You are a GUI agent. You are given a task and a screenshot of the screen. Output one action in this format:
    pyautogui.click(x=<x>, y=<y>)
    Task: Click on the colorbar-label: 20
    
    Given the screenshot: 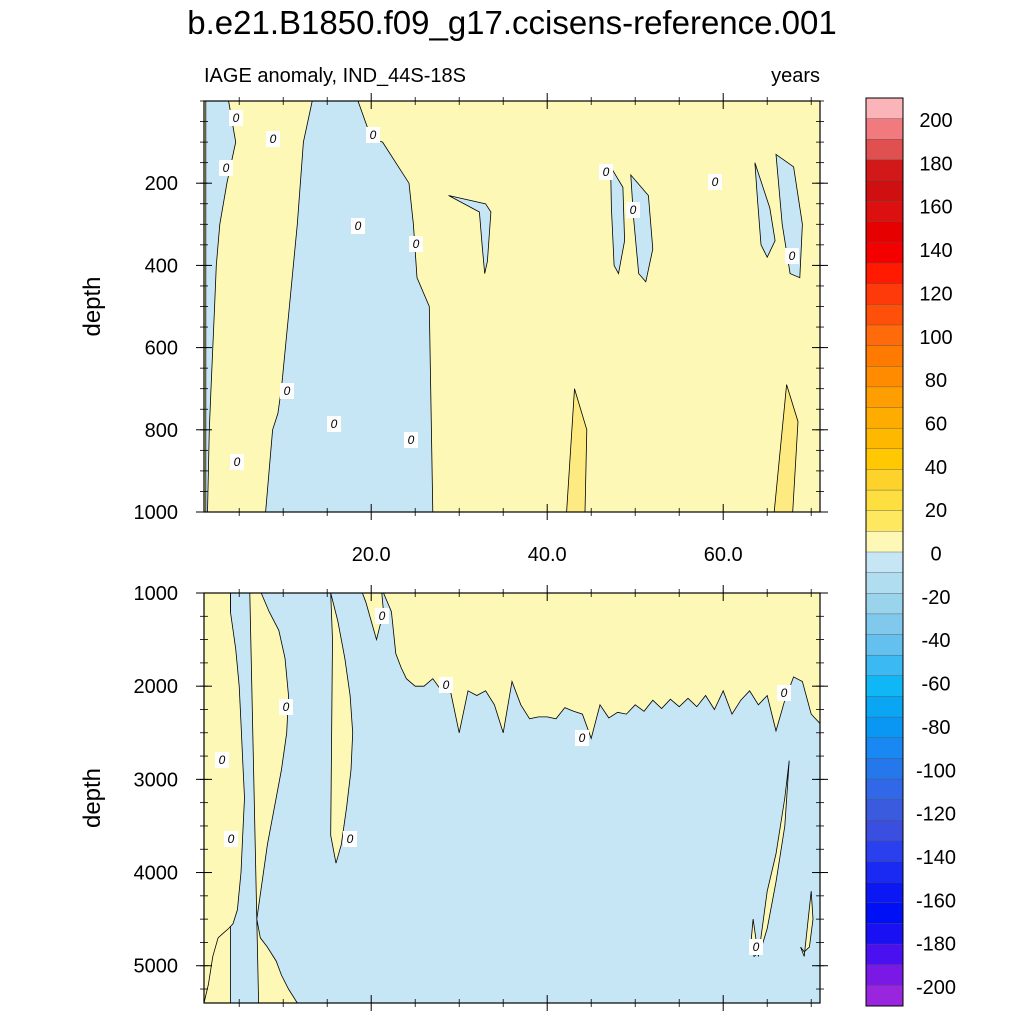 What is the action you would take?
    pyautogui.click(x=936, y=511)
    